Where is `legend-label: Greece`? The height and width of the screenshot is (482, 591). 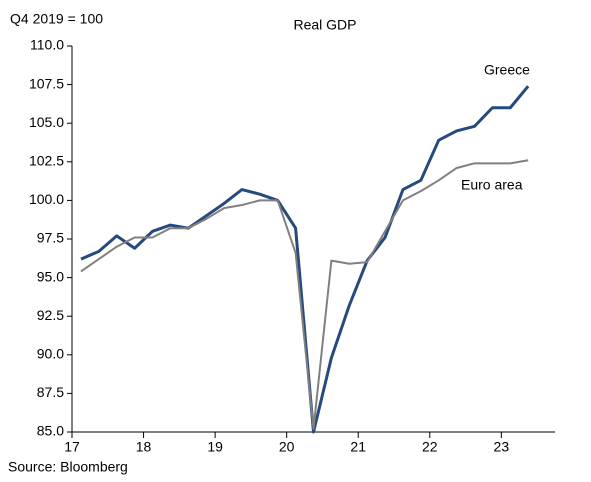 legend-label: Greece is located at coordinates (507, 70).